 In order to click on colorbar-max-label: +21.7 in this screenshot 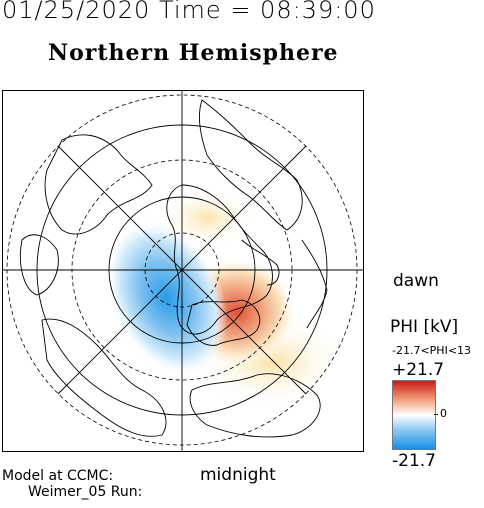, I will do `click(418, 370)`.